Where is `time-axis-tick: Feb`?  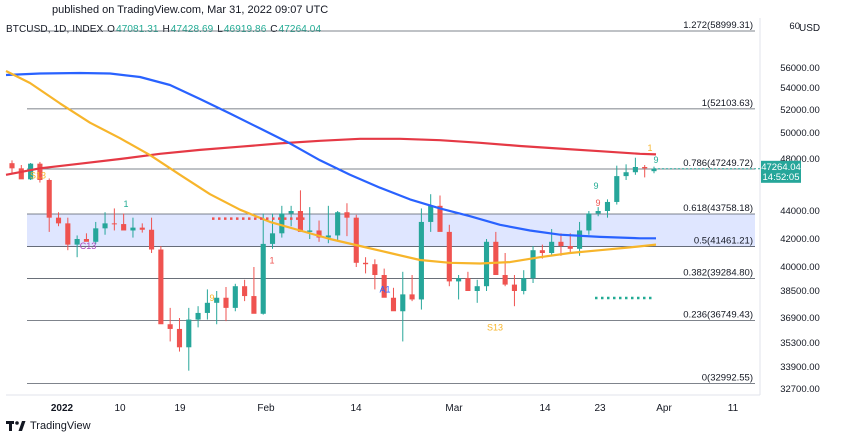 time-axis-tick: Feb is located at coordinates (266, 408).